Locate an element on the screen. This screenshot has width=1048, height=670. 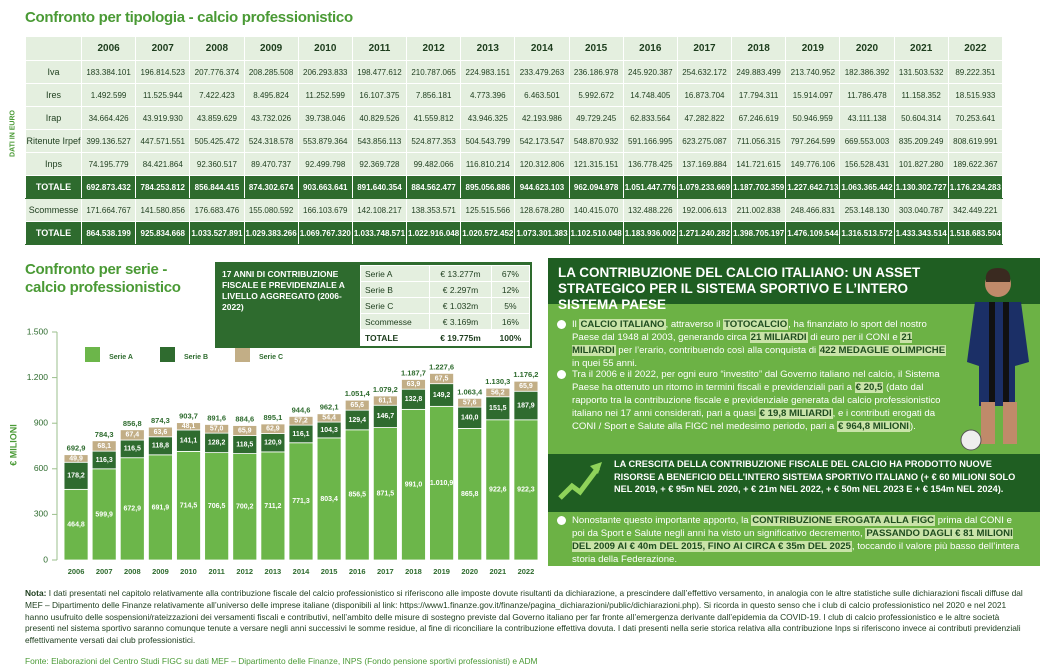
inset-cell: 5% is located at coordinates (510, 305).